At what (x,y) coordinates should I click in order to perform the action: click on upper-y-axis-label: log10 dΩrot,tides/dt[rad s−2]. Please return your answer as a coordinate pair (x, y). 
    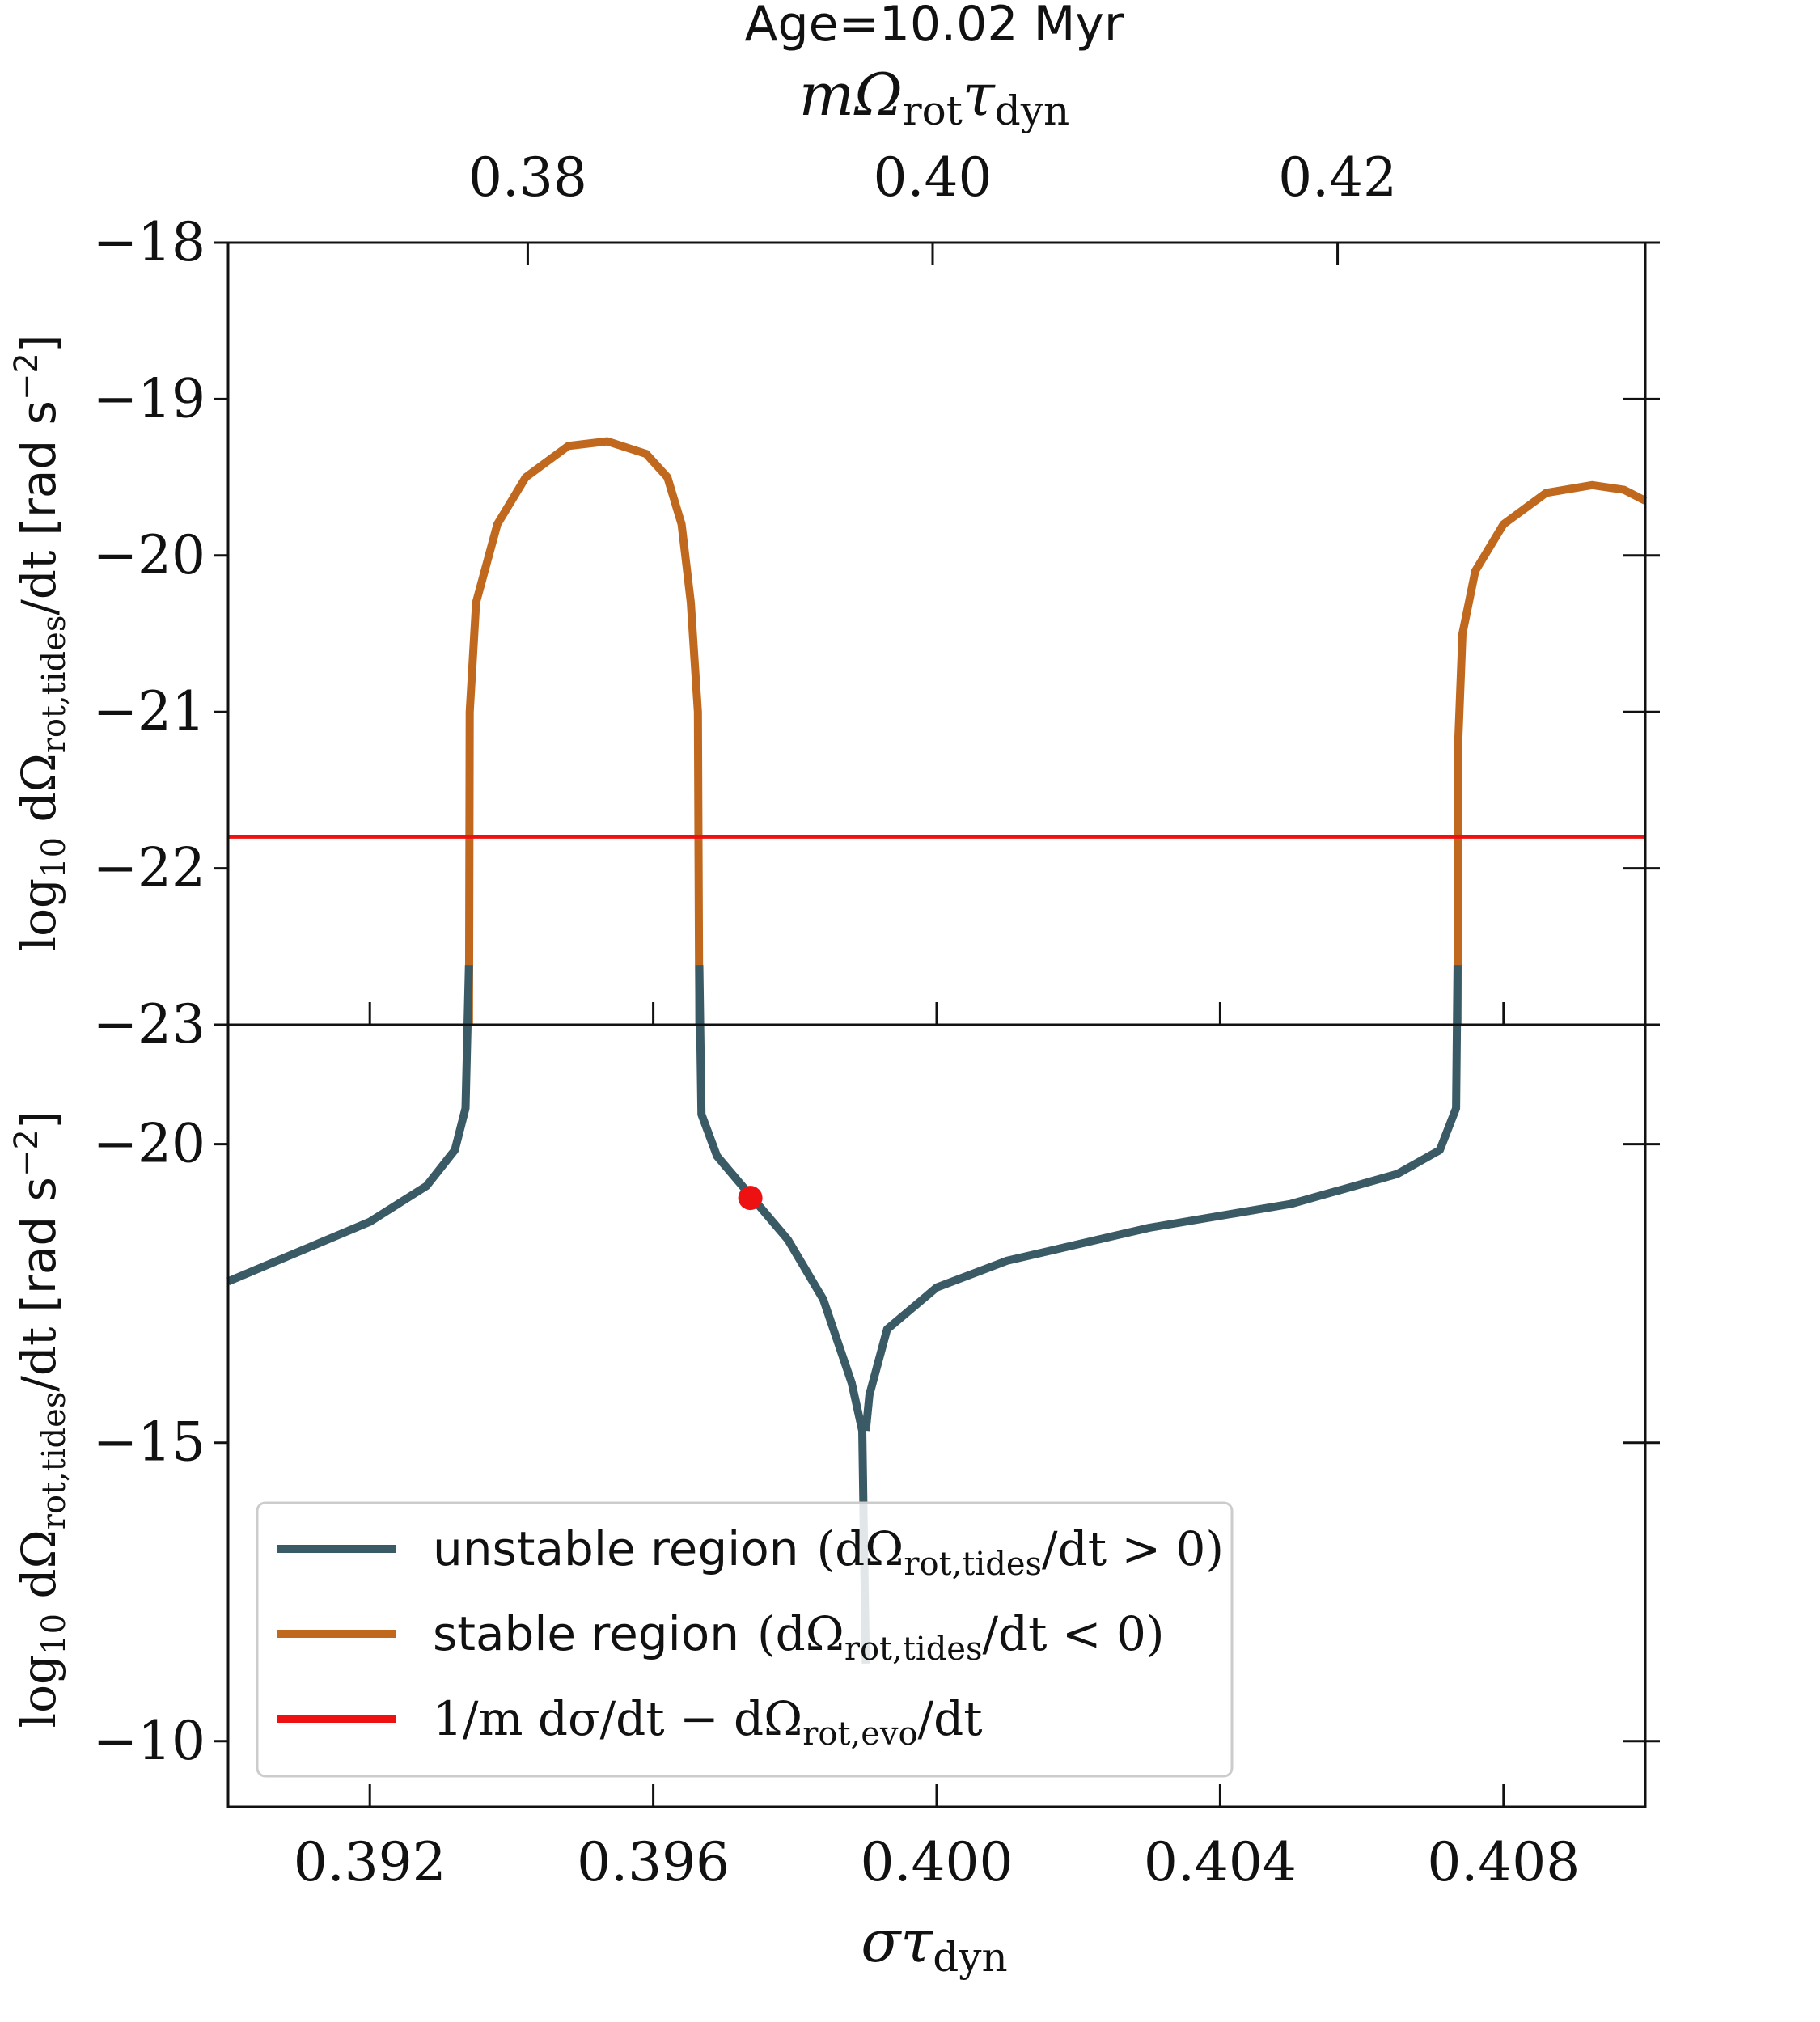
    Looking at the image, I should click on (40, 643).